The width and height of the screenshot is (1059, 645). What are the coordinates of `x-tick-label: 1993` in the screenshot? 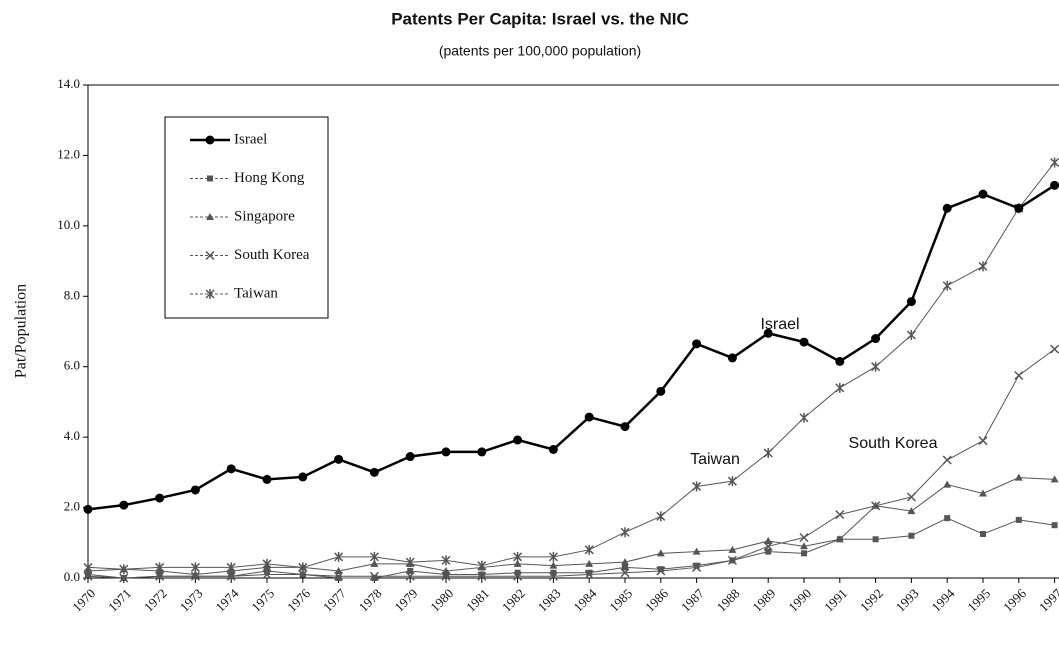 It's located at (907, 600).